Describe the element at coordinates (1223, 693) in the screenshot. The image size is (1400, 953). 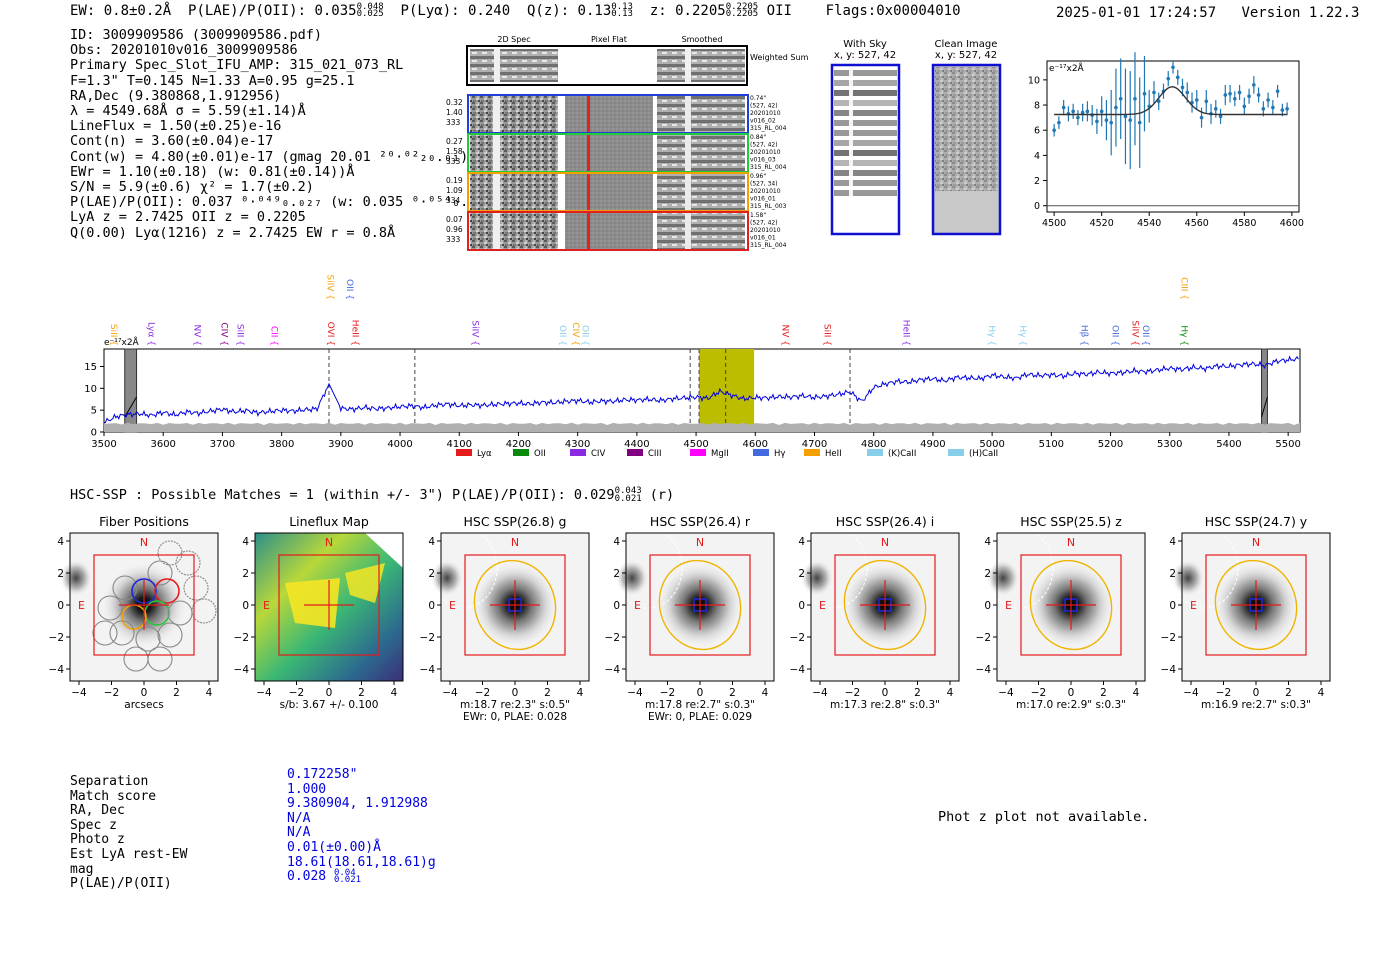
I see `panel-xtick-label: −2` at that location.